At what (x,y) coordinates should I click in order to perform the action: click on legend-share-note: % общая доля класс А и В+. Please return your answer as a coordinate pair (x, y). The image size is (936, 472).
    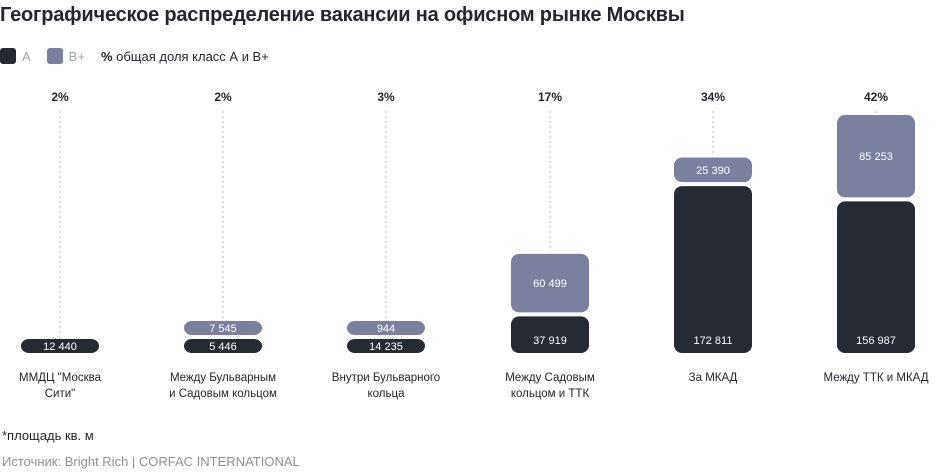
    Looking at the image, I should click on (185, 56).